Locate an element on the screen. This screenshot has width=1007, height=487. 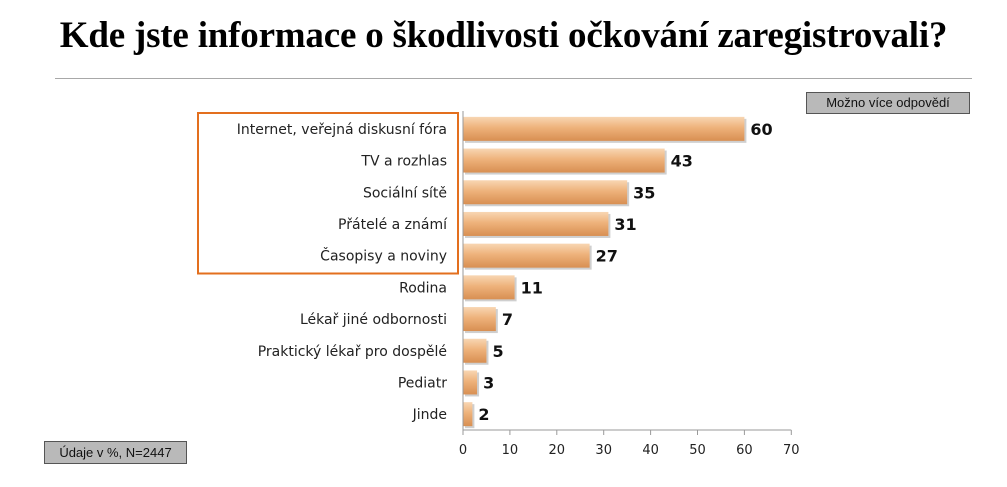
value-label: 7 is located at coordinates (507, 319).